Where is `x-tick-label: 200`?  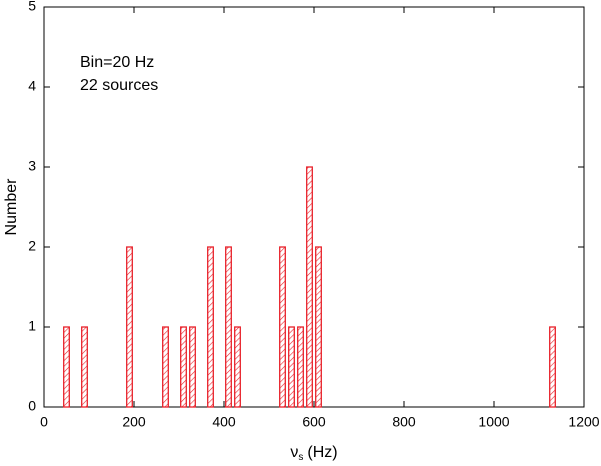 x-tick-label: 200 is located at coordinates (134, 422).